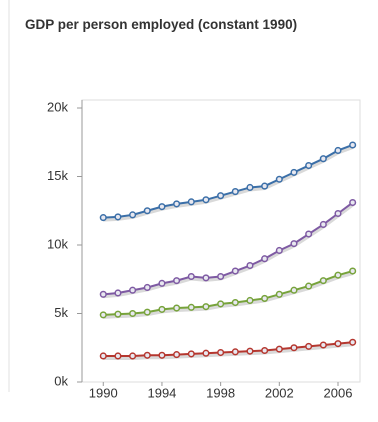  Describe the element at coordinates (279, 392) in the screenshot. I see `x-tick-label: 2002` at that location.